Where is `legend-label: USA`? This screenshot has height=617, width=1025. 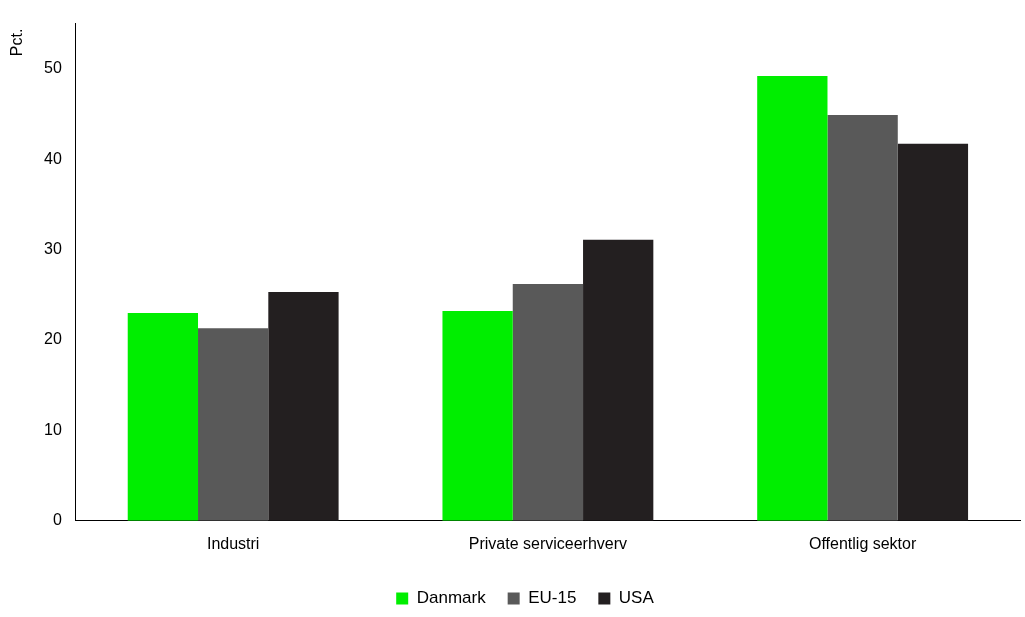 legend-label: USA is located at coordinates (636, 598).